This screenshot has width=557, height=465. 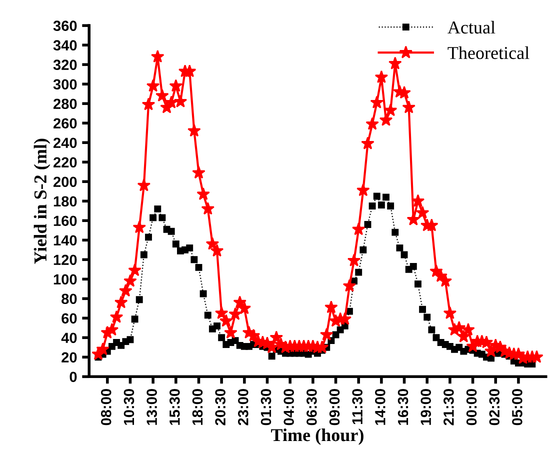 I want to click on x-tick-label: 18:00, so click(x=197, y=407).